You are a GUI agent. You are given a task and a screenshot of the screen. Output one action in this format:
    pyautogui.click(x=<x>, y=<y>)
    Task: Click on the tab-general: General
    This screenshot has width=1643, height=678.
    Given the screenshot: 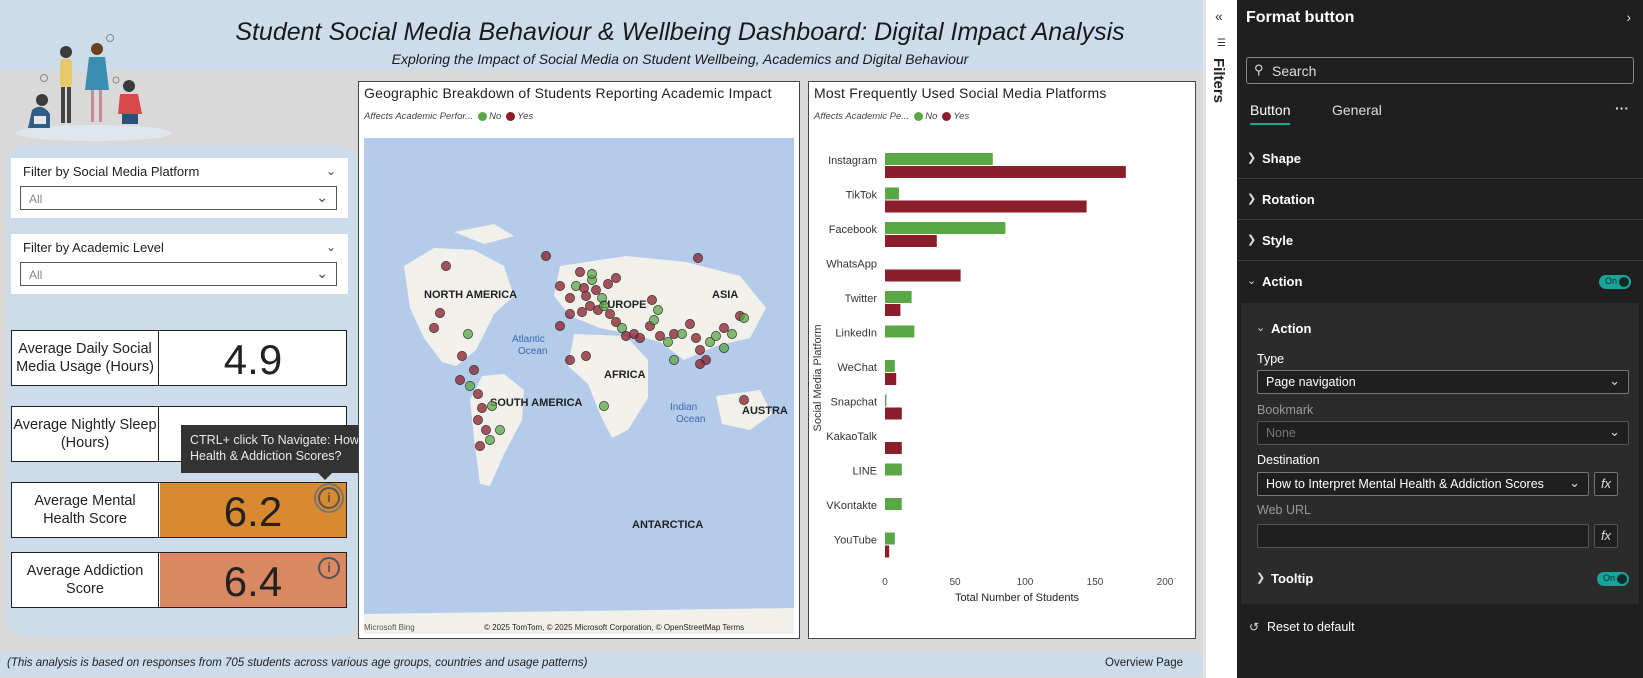 What is the action you would take?
    pyautogui.click(x=1357, y=110)
    